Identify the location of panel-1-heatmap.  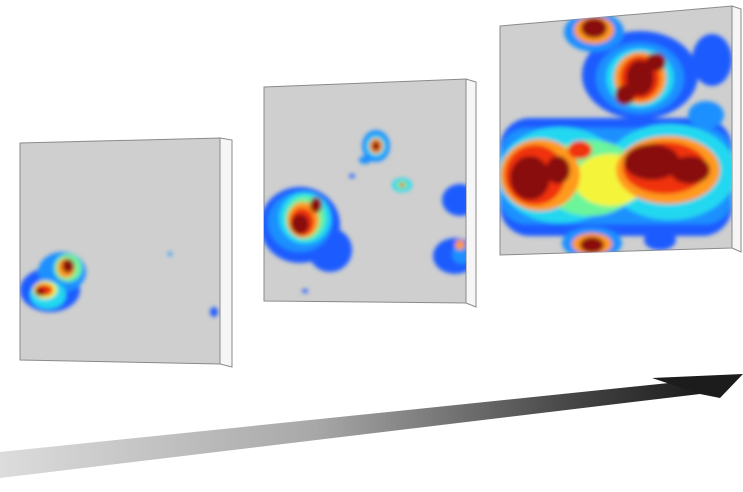
(119, 284).